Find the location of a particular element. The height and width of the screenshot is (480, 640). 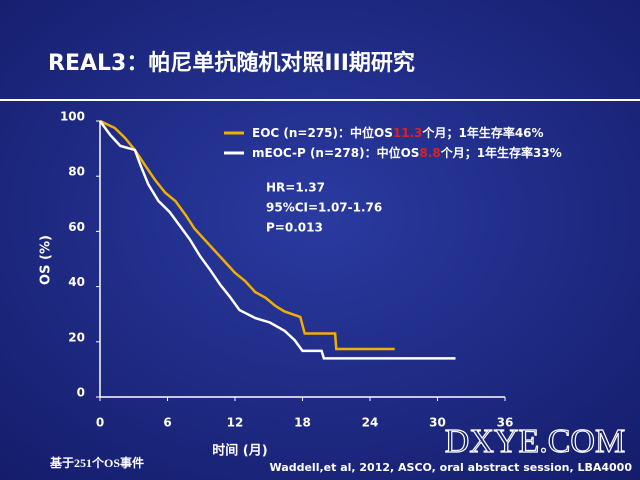

y-tick-label: 80 is located at coordinates (76, 172).